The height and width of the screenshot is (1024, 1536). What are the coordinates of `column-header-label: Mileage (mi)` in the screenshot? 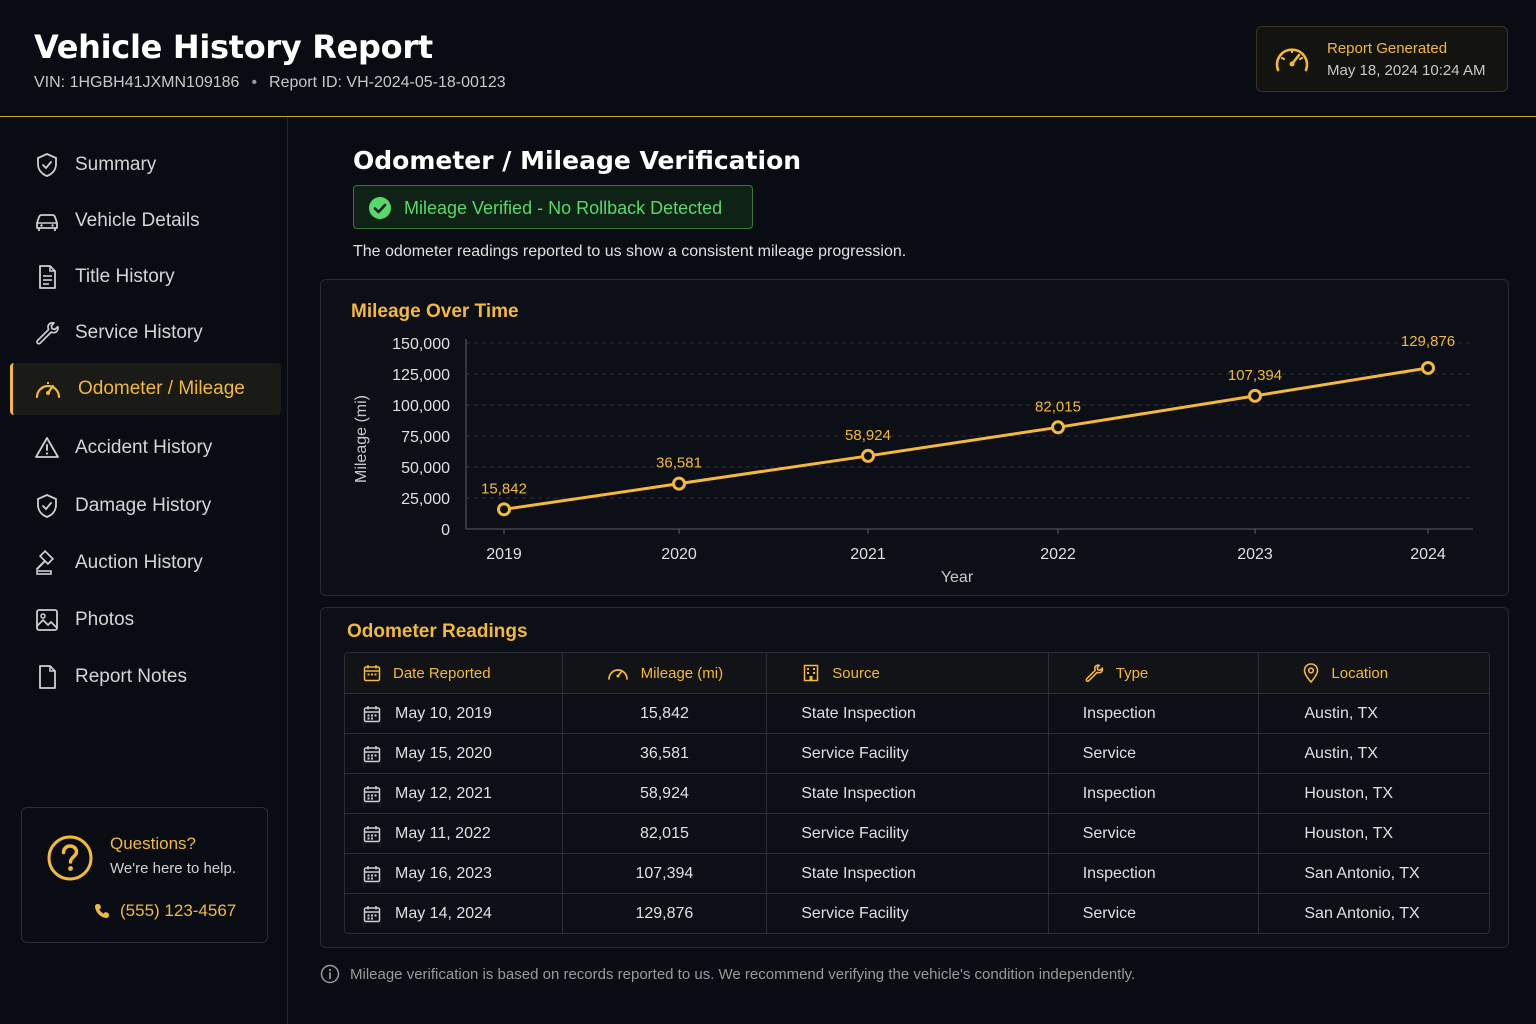 It's located at (682, 673).